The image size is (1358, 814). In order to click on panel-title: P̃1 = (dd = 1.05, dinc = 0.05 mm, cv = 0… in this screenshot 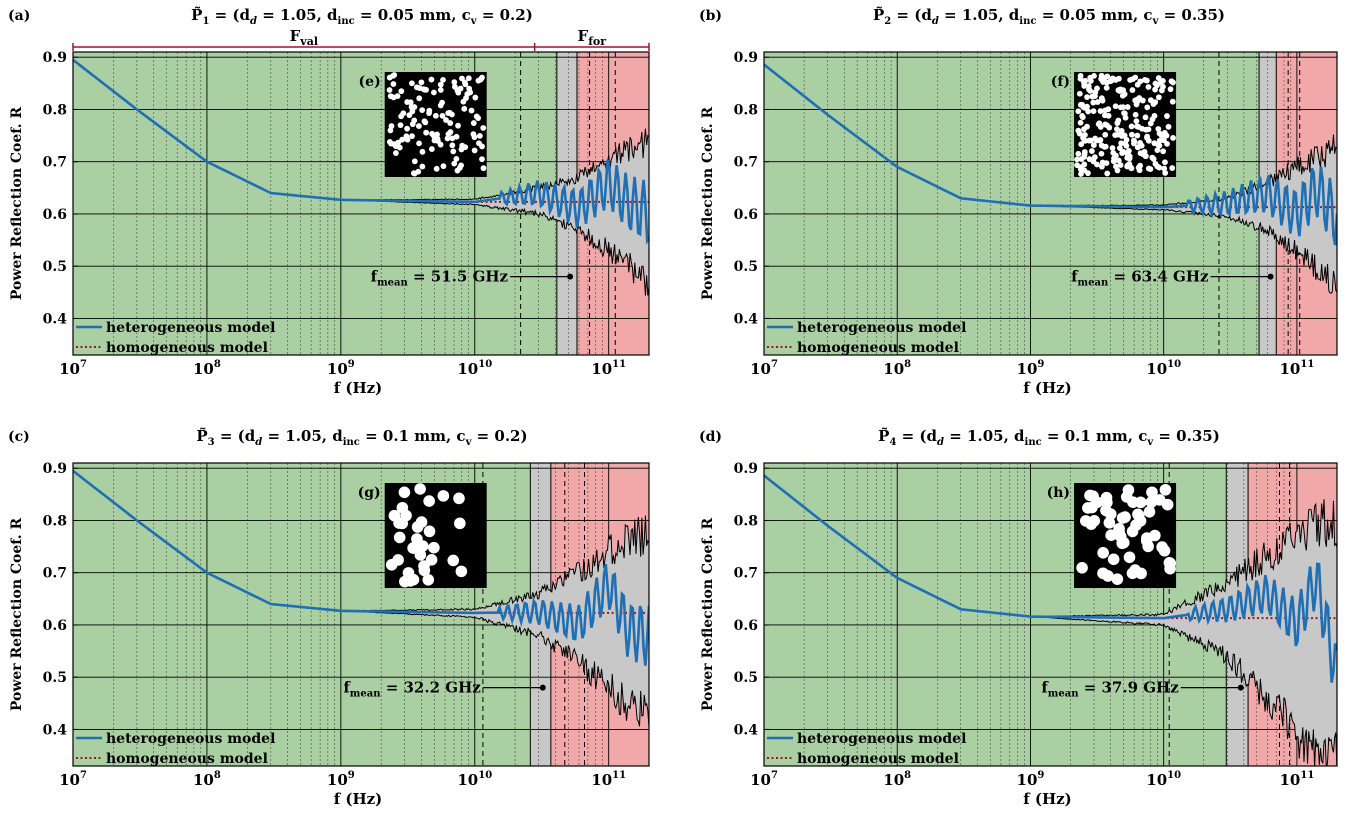, I will do `click(362, 16)`.